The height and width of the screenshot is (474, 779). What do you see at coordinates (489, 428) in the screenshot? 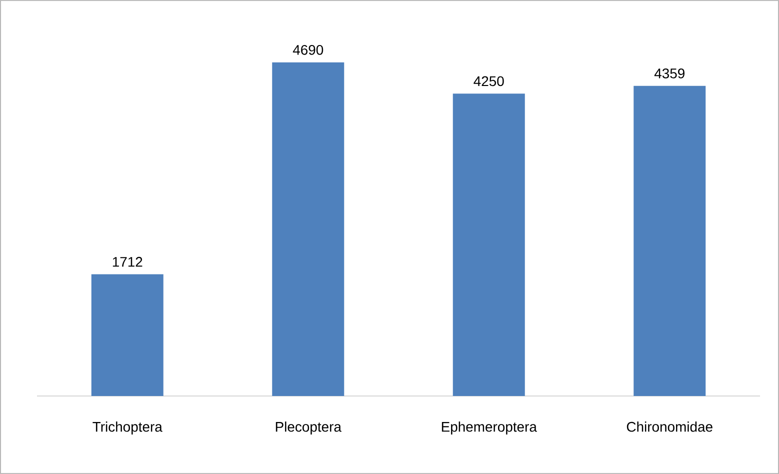
I see `x-tick-label: Ephemeroptera` at bounding box center [489, 428].